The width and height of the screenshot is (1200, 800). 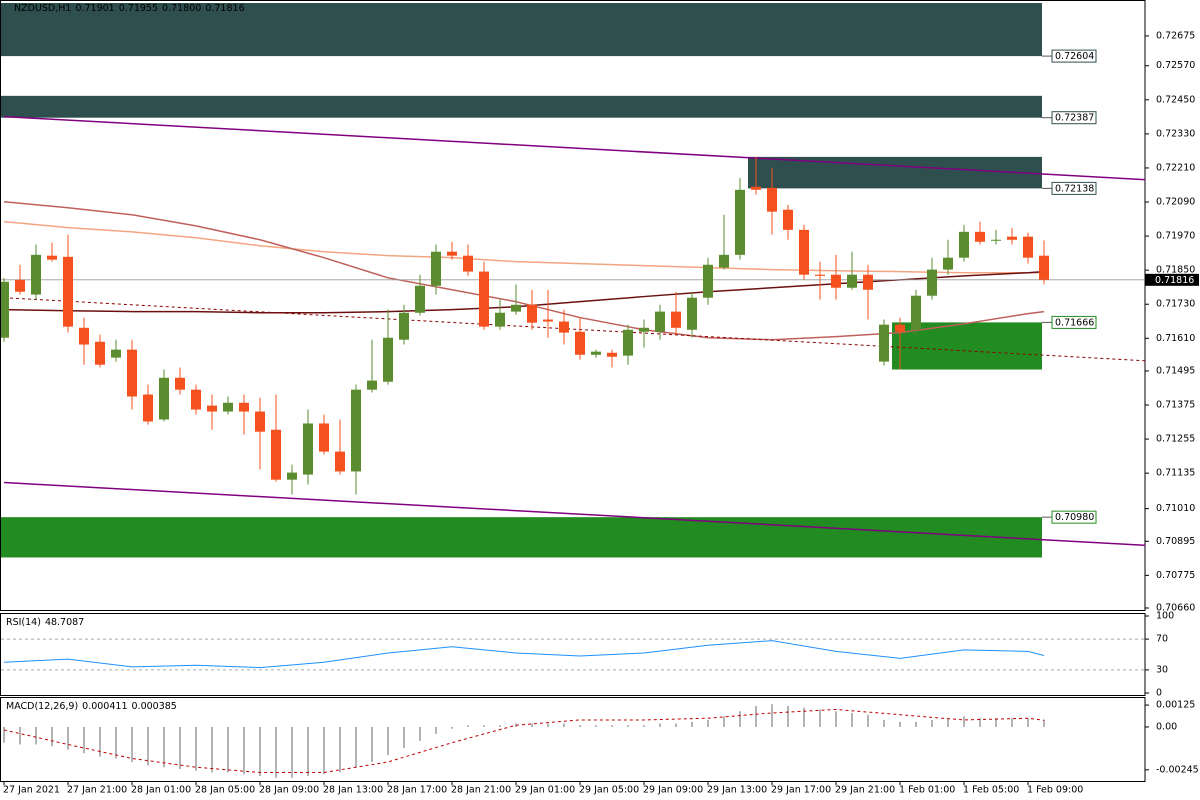 I want to click on zone-label: 0.70980, so click(x=1074, y=517).